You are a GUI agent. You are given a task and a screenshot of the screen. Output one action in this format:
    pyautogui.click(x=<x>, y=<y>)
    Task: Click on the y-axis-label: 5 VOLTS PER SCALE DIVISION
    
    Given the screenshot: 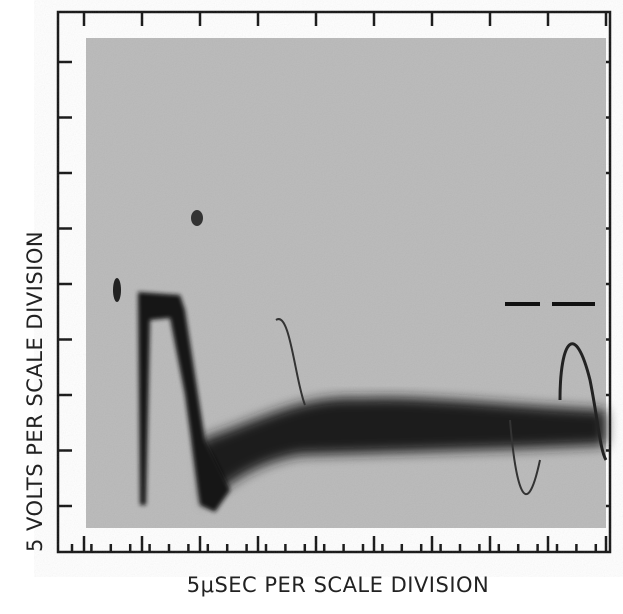 What is the action you would take?
    pyautogui.click(x=35, y=391)
    